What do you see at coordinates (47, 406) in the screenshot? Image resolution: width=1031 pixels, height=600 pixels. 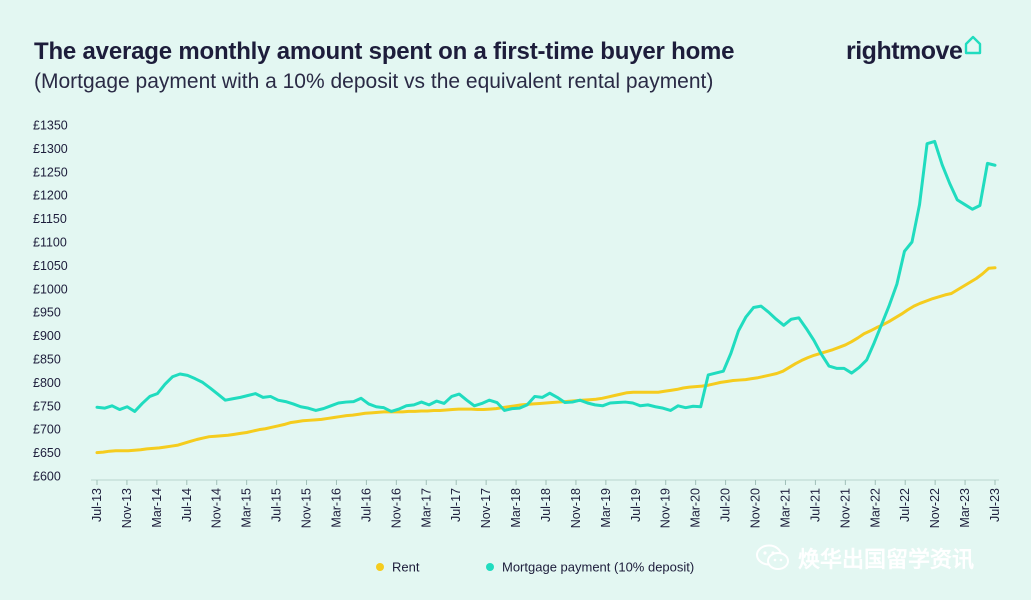 I see `y-tick-label: £750` at bounding box center [47, 406].